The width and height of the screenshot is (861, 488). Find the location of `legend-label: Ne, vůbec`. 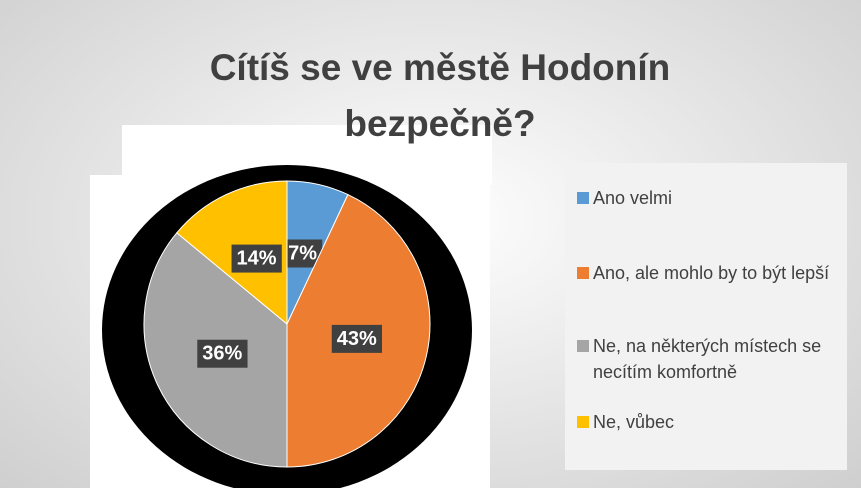

legend-label: Ne, vůbec is located at coordinates (634, 422).